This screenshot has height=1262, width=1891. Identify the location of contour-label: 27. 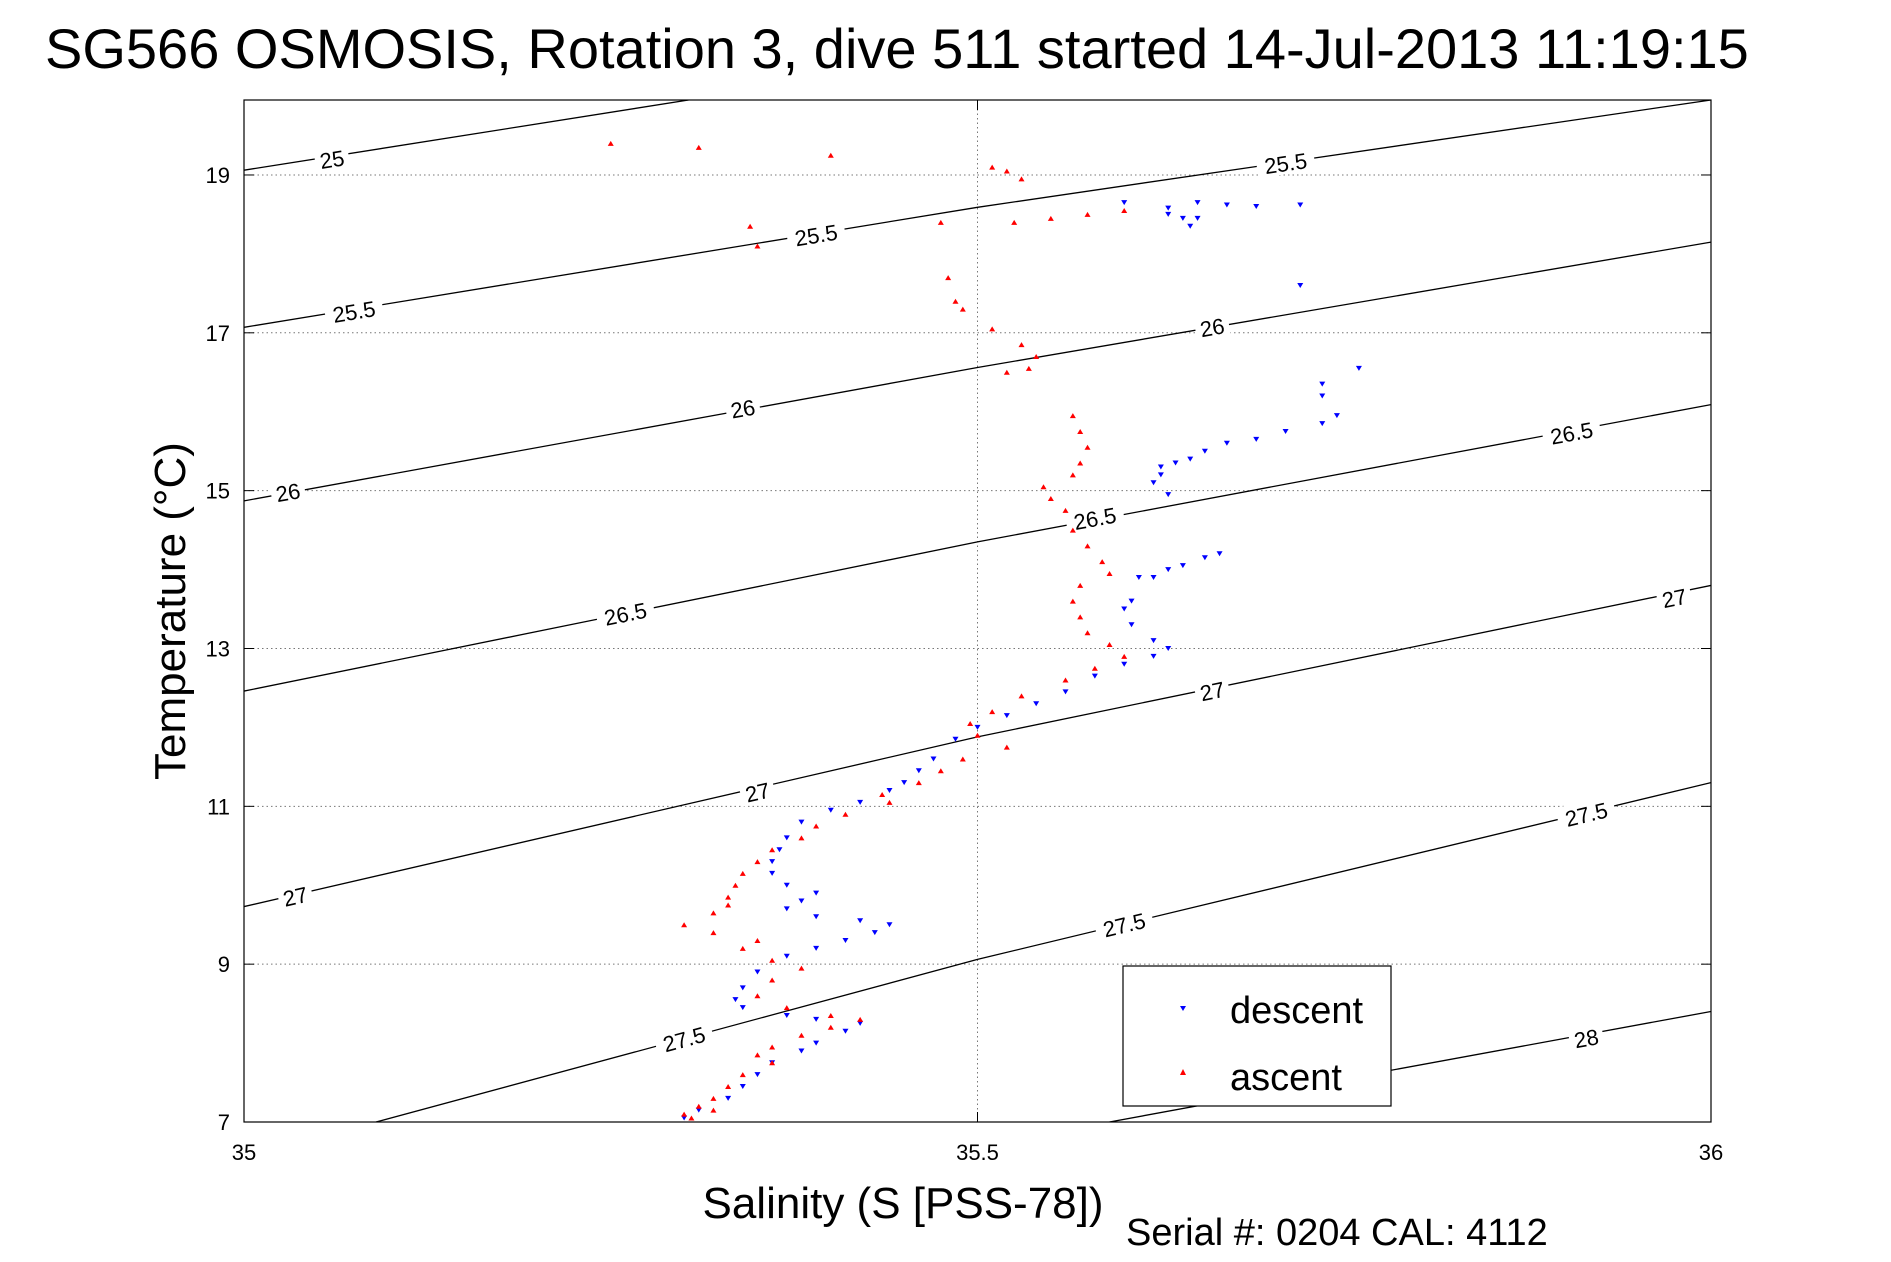
(295, 895).